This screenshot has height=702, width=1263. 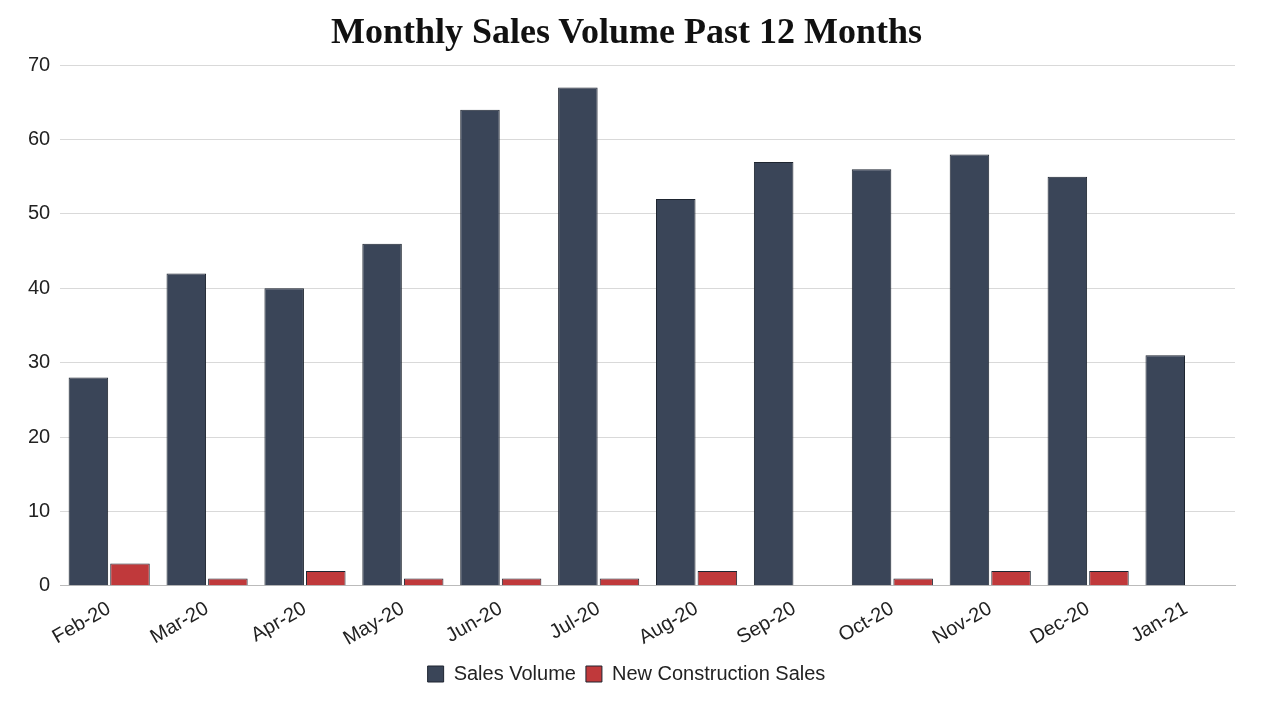 What do you see at coordinates (45, 584) in the screenshot?
I see `y-tick-label: 0` at bounding box center [45, 584].